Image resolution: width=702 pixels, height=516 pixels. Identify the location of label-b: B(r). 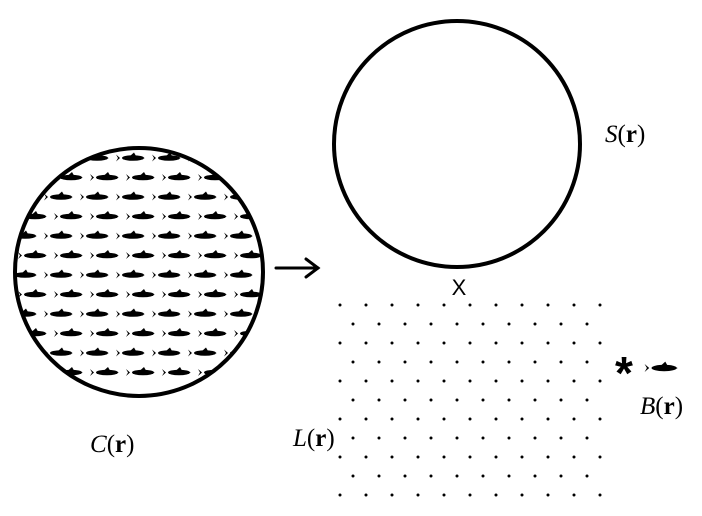
(661, 406).